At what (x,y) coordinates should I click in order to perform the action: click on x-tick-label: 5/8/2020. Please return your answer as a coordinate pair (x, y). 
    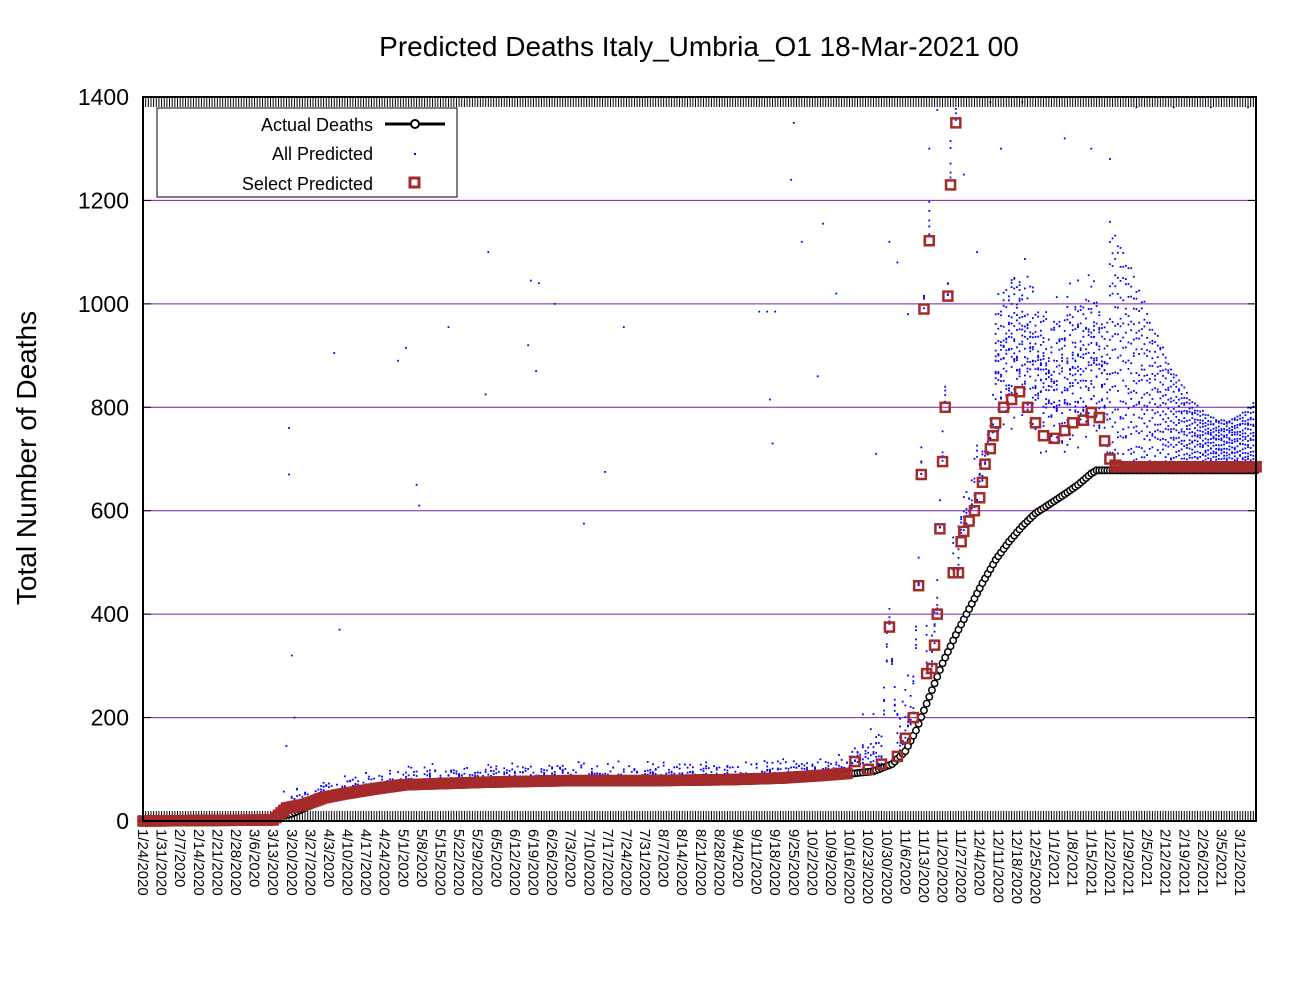
    Looking at the image, I should click on (421, 858).